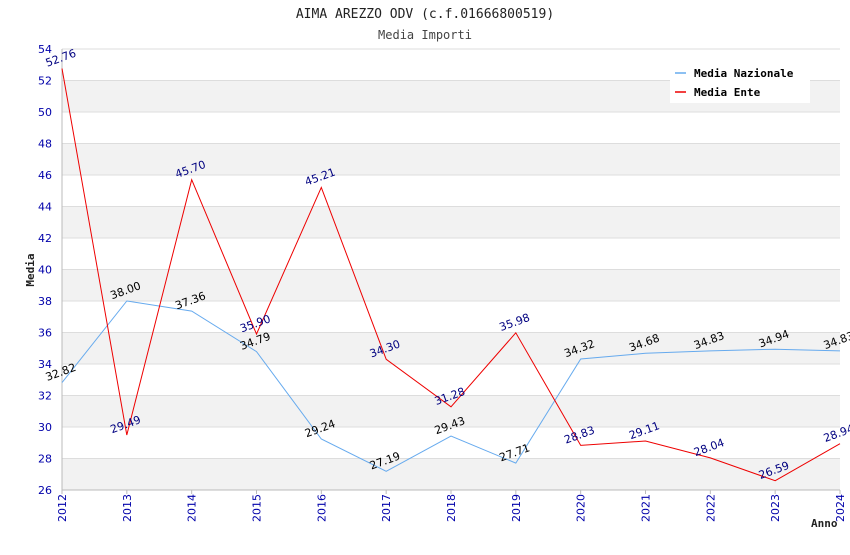 The width and height of the screenshot is (850, 555). Describe the element at coordinates (45, 144) in the screenshot. I see `y-tick-label: 48` at that location.